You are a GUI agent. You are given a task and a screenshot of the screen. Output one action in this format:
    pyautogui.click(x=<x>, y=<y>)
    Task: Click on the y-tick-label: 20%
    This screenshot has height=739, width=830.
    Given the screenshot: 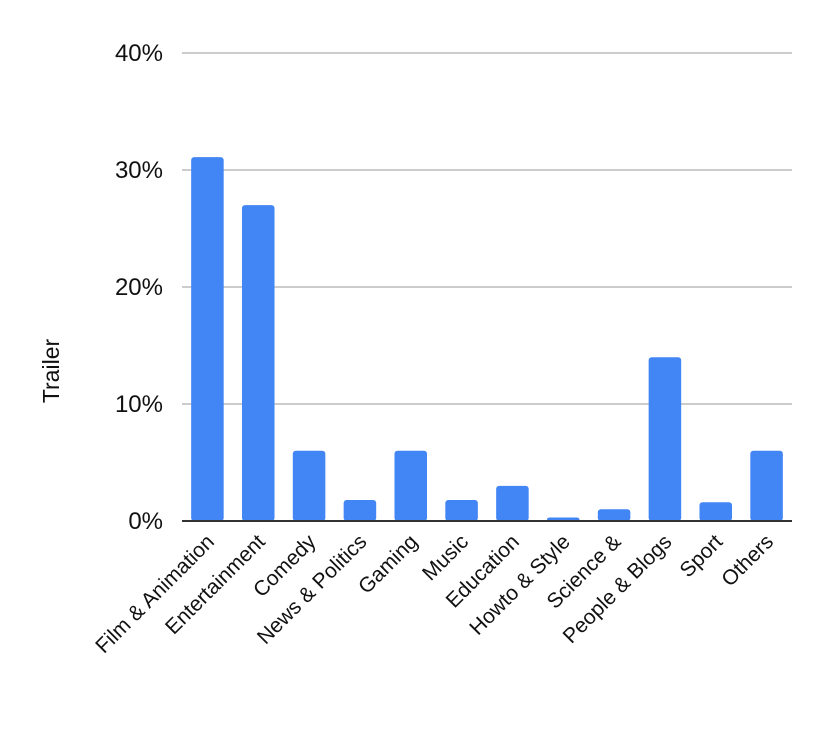 What is the action you would take?
    pyautogui.click(x=139, y=287)
    